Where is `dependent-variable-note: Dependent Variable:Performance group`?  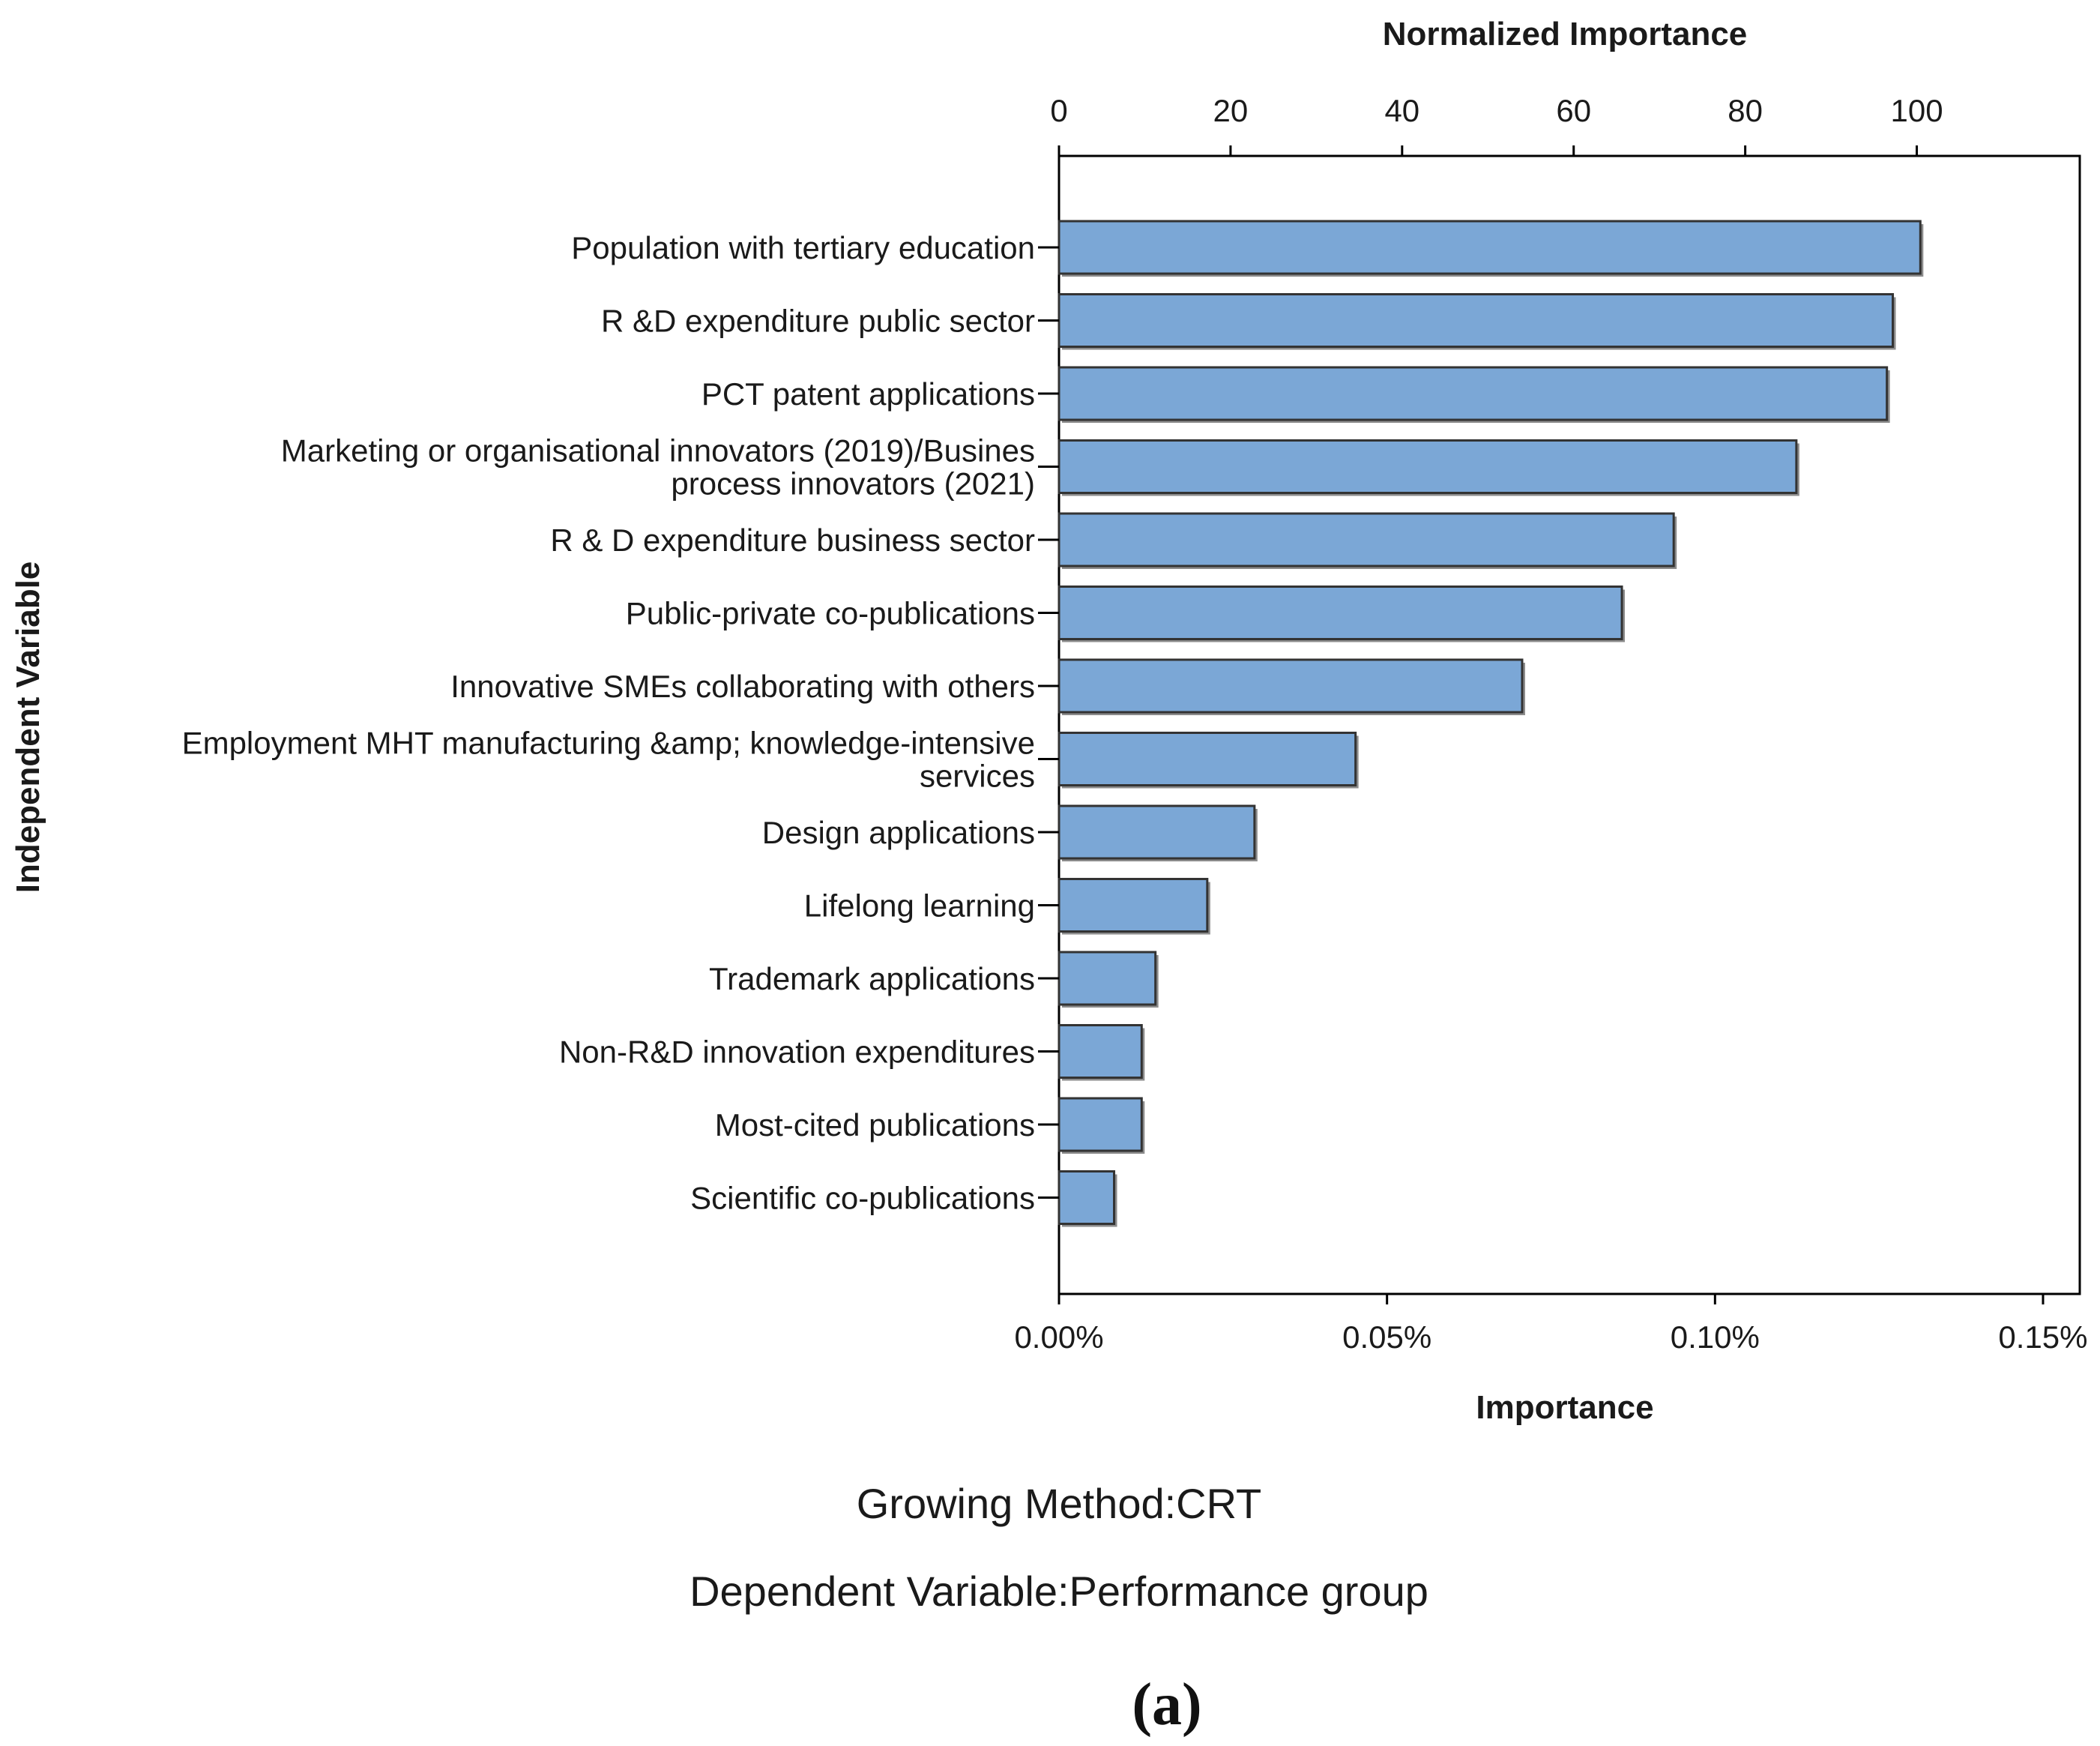
dependent-variable-note: Dependent Variable:Performance group is located at coordinates (1059, 1591).